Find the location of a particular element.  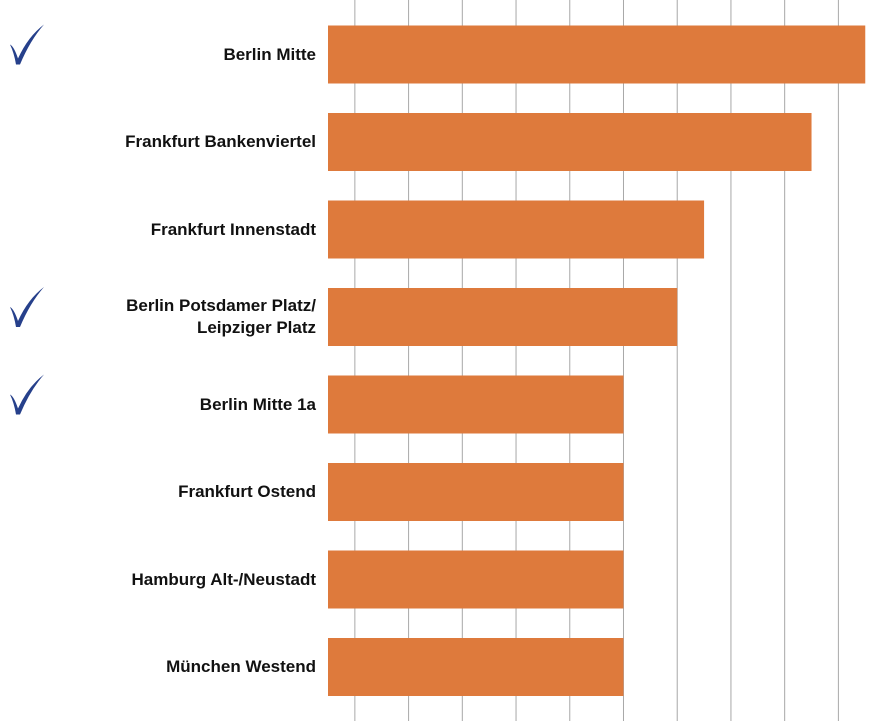

category-label: Hamburg Alt-/Neustadt is located at coordinates (224, 579).